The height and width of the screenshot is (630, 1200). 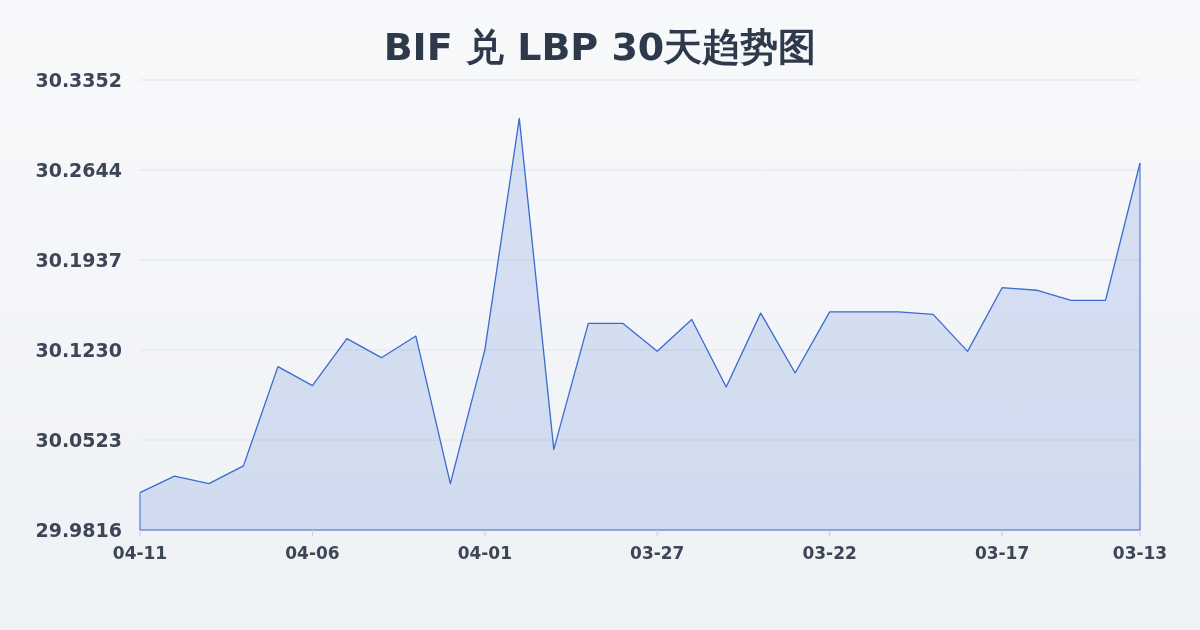 What do you see at coordinates (1002, 553) in the screenshot?
I see `x-tick-label: 03-17` at bounding box center [1002, 553].